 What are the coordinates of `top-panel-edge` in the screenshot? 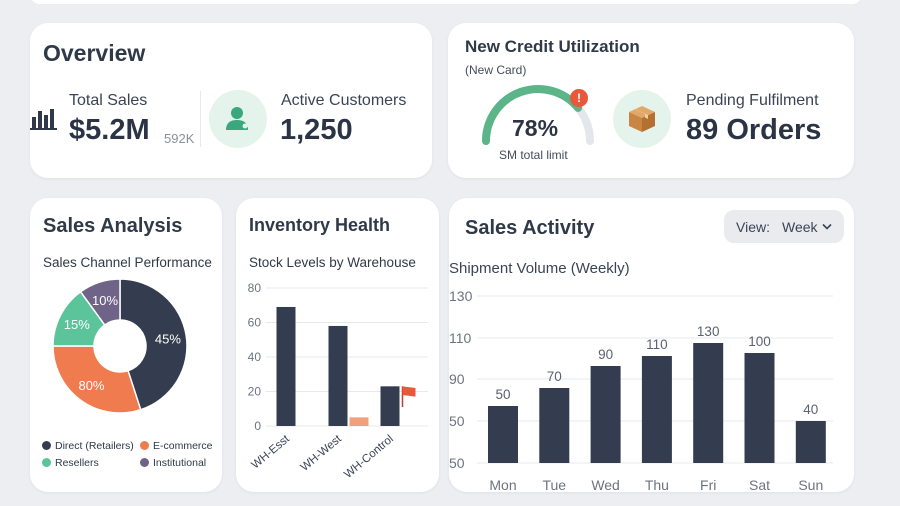 It's located at (446, 2).